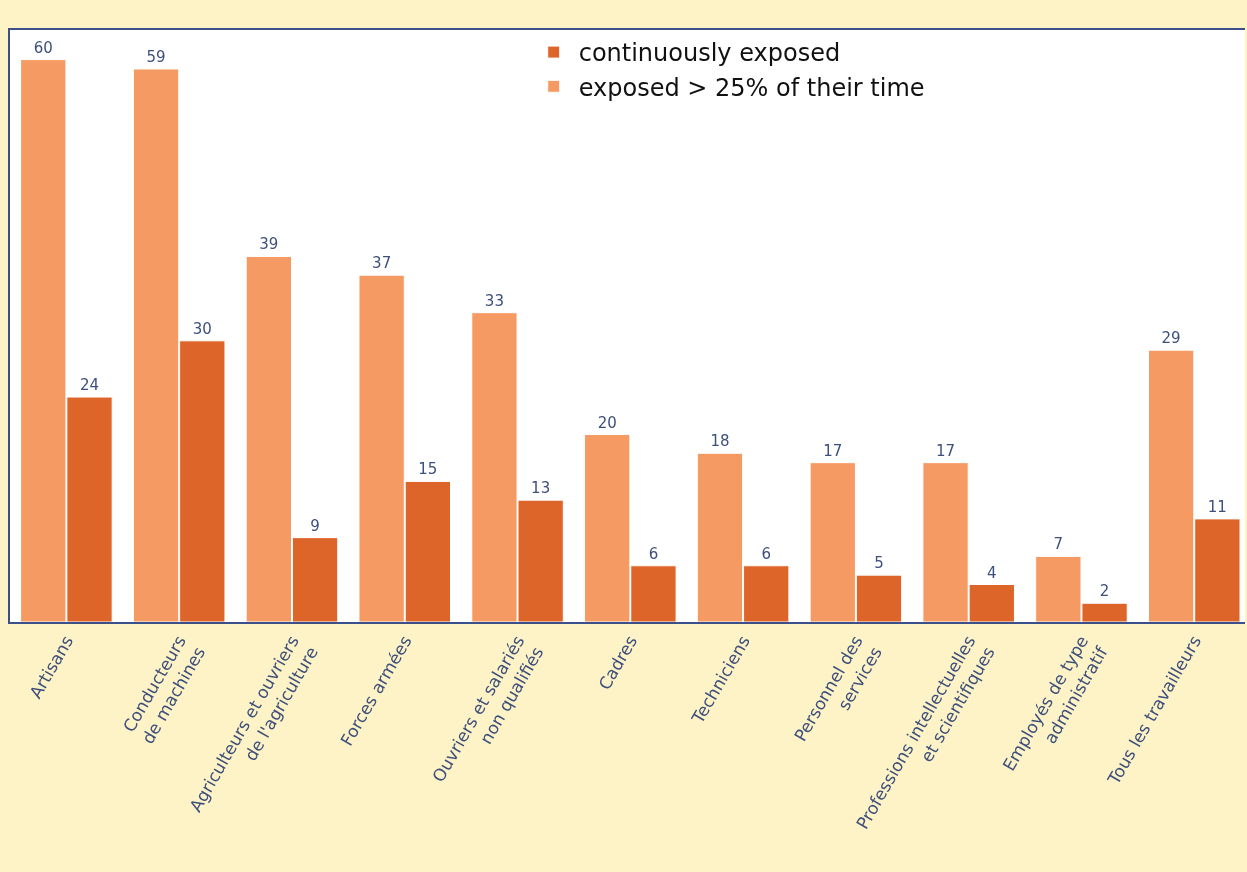 Image resolution: width=1247 pixels, height=872 pixels. I want to click on data-label: 60, so click(43, 47).